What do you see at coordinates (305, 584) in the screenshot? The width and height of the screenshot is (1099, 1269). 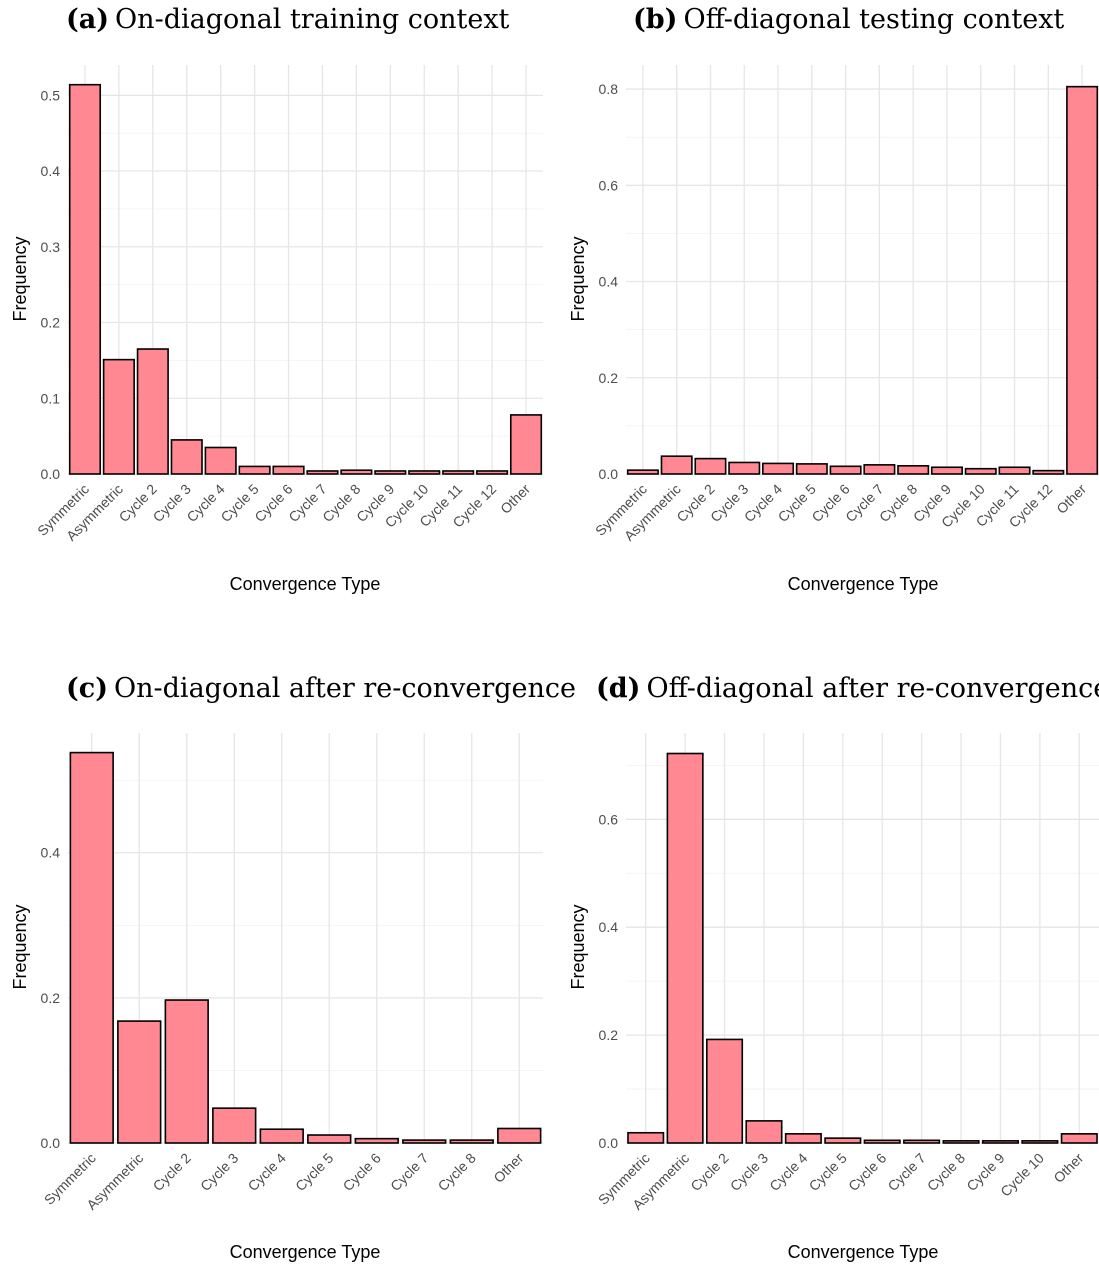 I see `panel-a-x-axis-label: Convergence Type` at bounding box center [305, 584].